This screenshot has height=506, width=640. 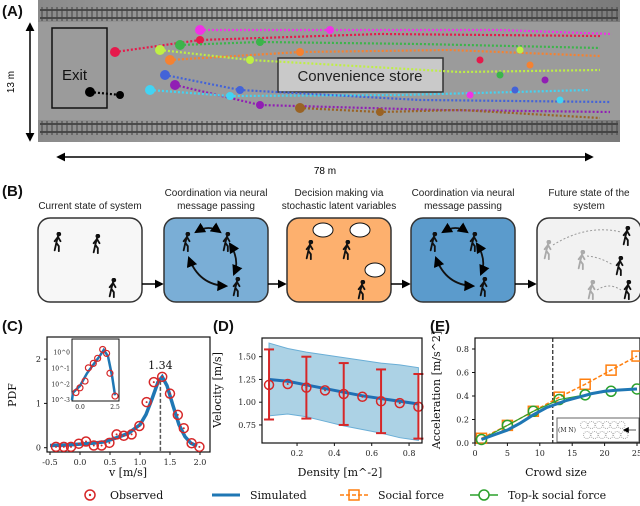 What do you see at coordinates (436, 390) in the screenshot?
I see `e-ylabel: Acceleration [m/s^2]` at bounding box center [436, 390].